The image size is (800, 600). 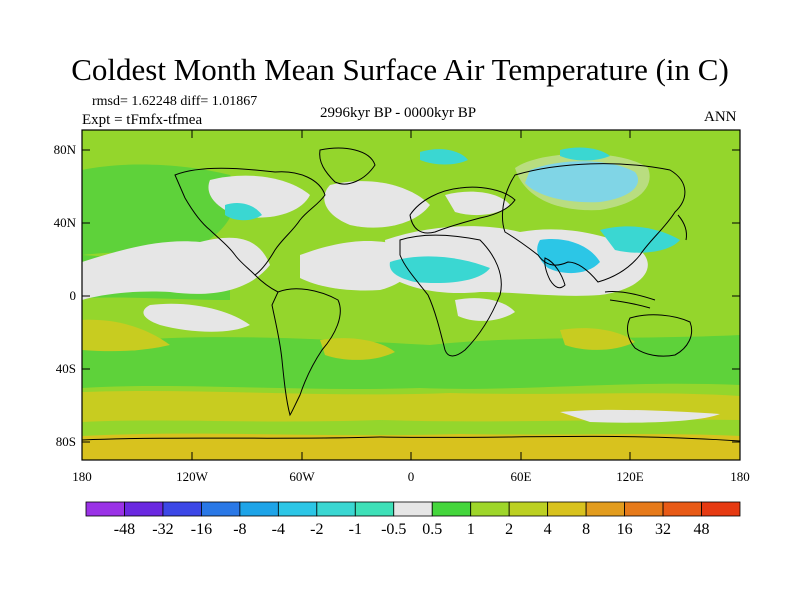 I want to click on field-warm-antarctic, so click(x=411, y=446).